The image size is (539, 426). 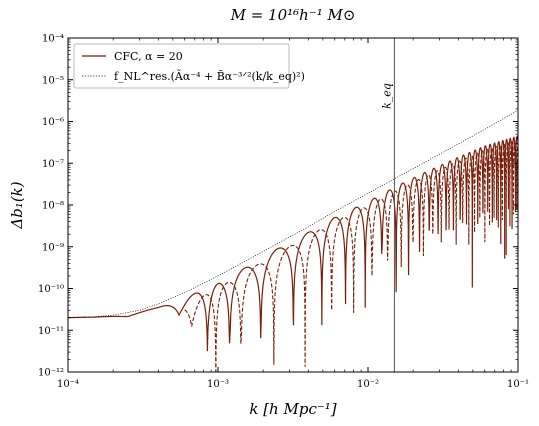 I want to click on x-axis-label: k [h Mpc⁻¹], so click(x=292, y=409).